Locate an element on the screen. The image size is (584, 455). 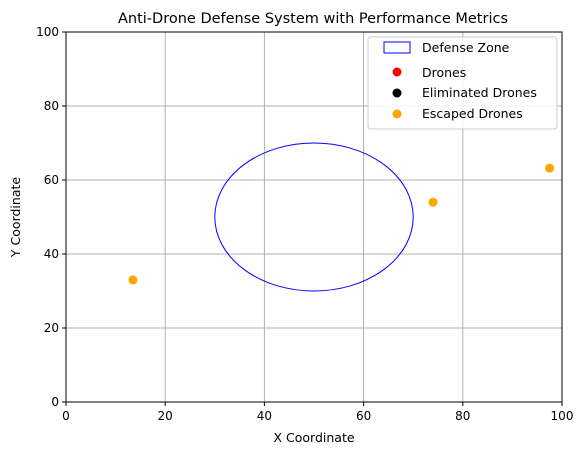
y-tick-label: 20 is located at coordinates (51, 328).